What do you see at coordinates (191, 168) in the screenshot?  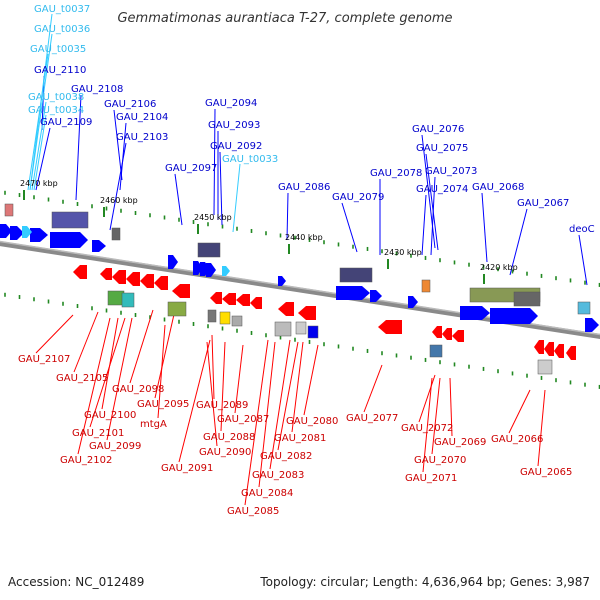 I see `forward-gene-label: GAU_2097` at bounding box center [191, 168].